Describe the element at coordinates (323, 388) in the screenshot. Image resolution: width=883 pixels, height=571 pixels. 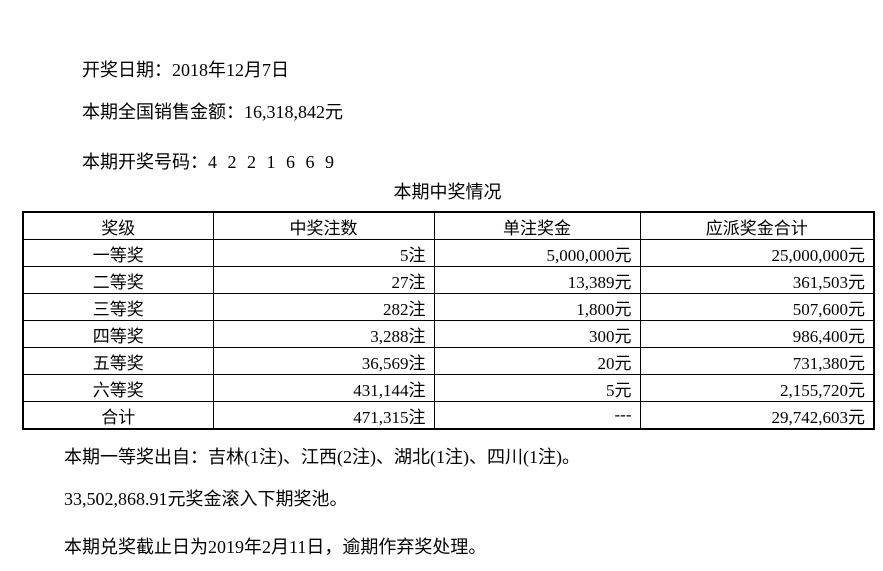
I see `table-cell: 431,144注` at that location.